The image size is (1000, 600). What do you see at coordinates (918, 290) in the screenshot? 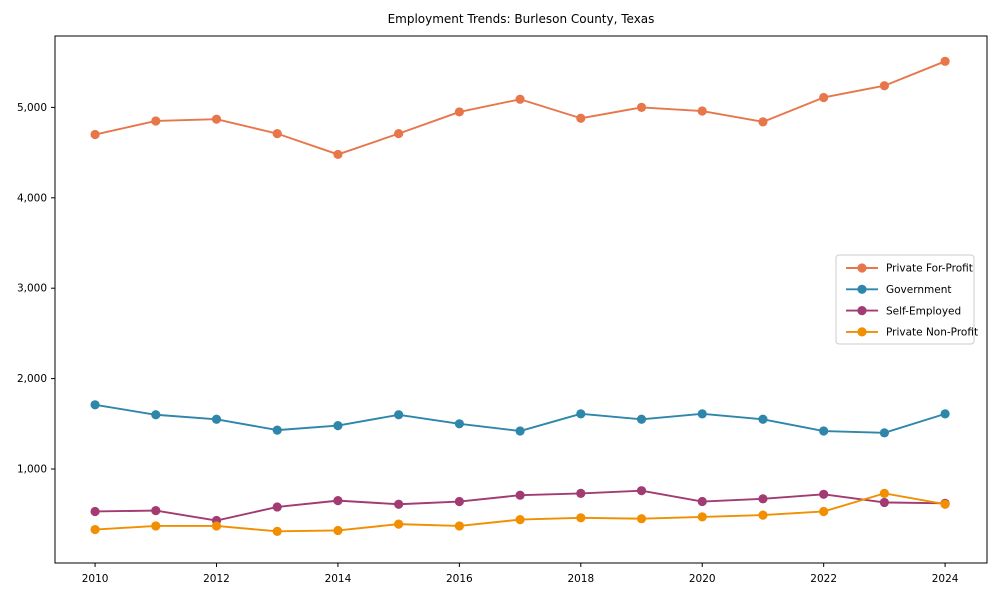
I see `legend-label: Government` at bounding box center [918, 290].